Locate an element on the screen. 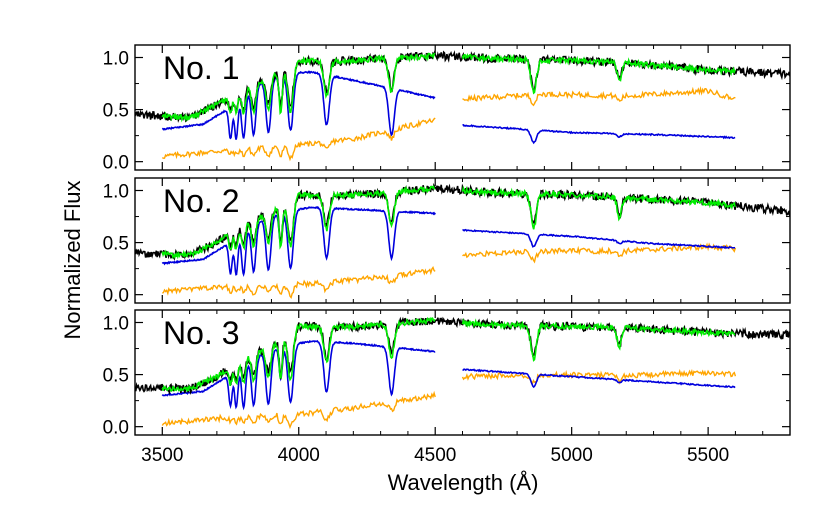 The height and width of the screenshot is (519, 830). x-tick-labels: 3500 4000 4500 5000 5500 is located at coordinates (435, 455).